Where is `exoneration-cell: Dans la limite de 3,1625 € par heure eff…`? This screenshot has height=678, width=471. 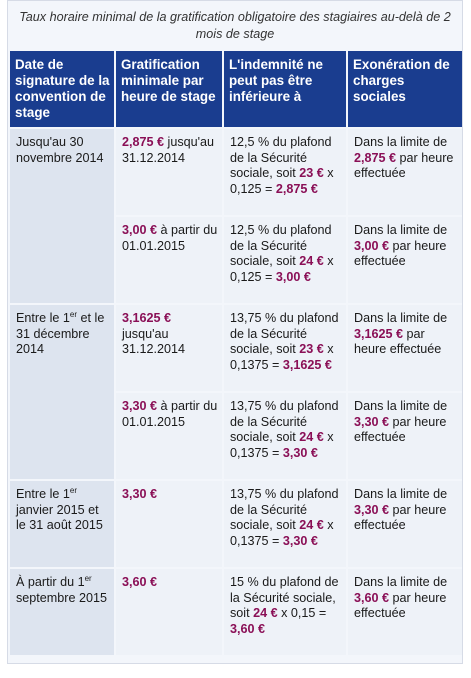
exoneration-cell: Dans la limite de 3,1625 € par heure eff… is located at coordinates (405, 348).